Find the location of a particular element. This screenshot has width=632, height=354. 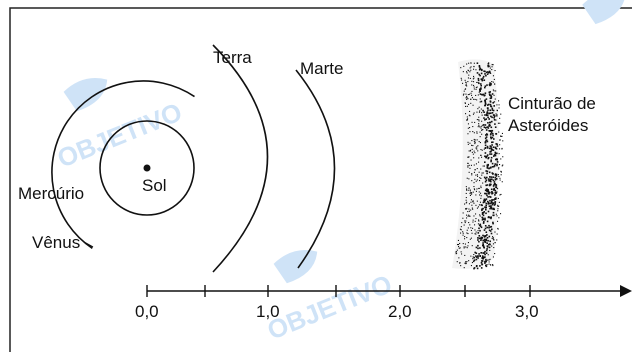

venus-label: Vênus is located at coordinates (56, 242).